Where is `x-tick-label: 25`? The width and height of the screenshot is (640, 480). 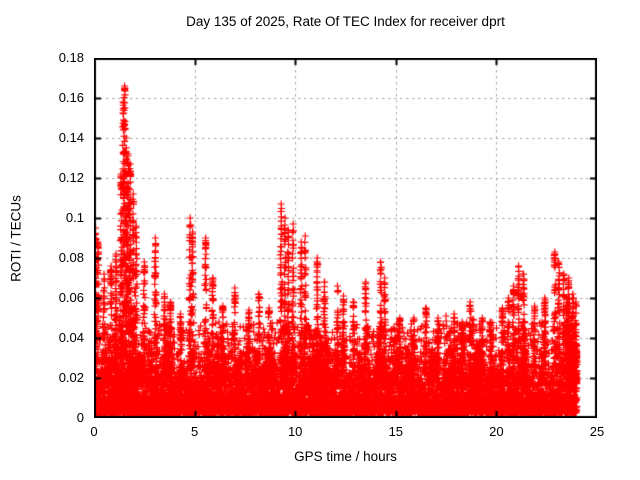
x-tick-label: 25 is located at coordinates (597, 431).